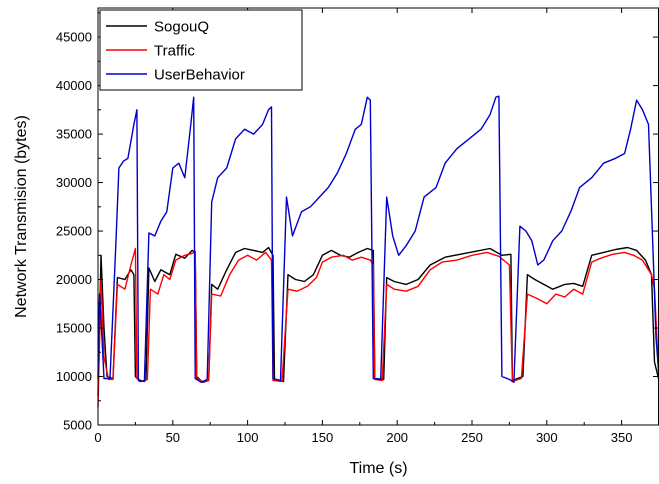 The image size is (659, 484). I want to click on y-tick-label: 25000, so click(74, 231).